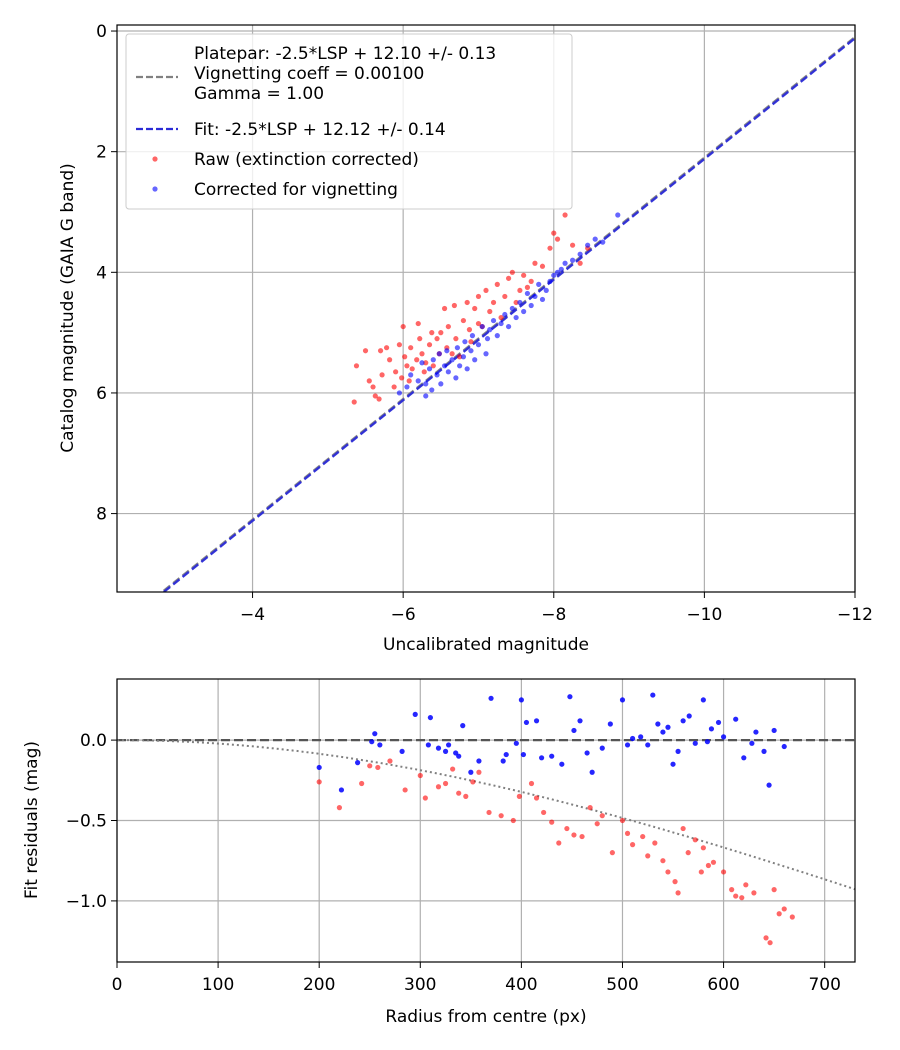 This screenshot has height=1050, width=900. I want to click on top-scatter-points, so click(486, 308).